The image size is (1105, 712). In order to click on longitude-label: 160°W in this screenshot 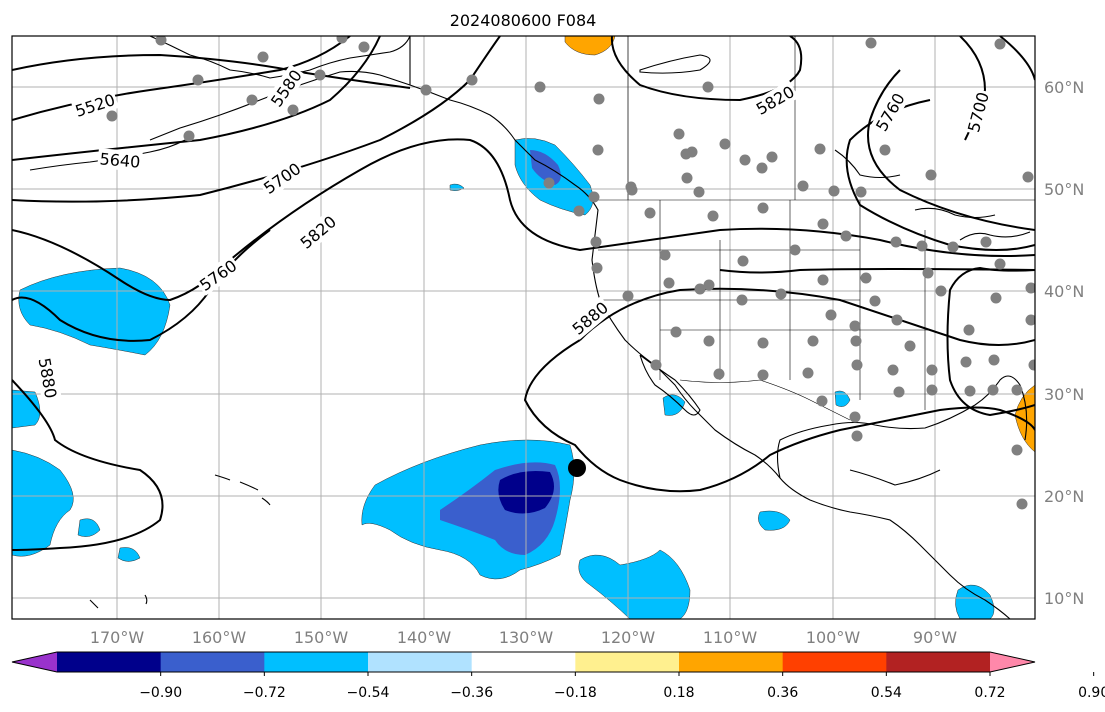, I will do `click(219, 637)`.